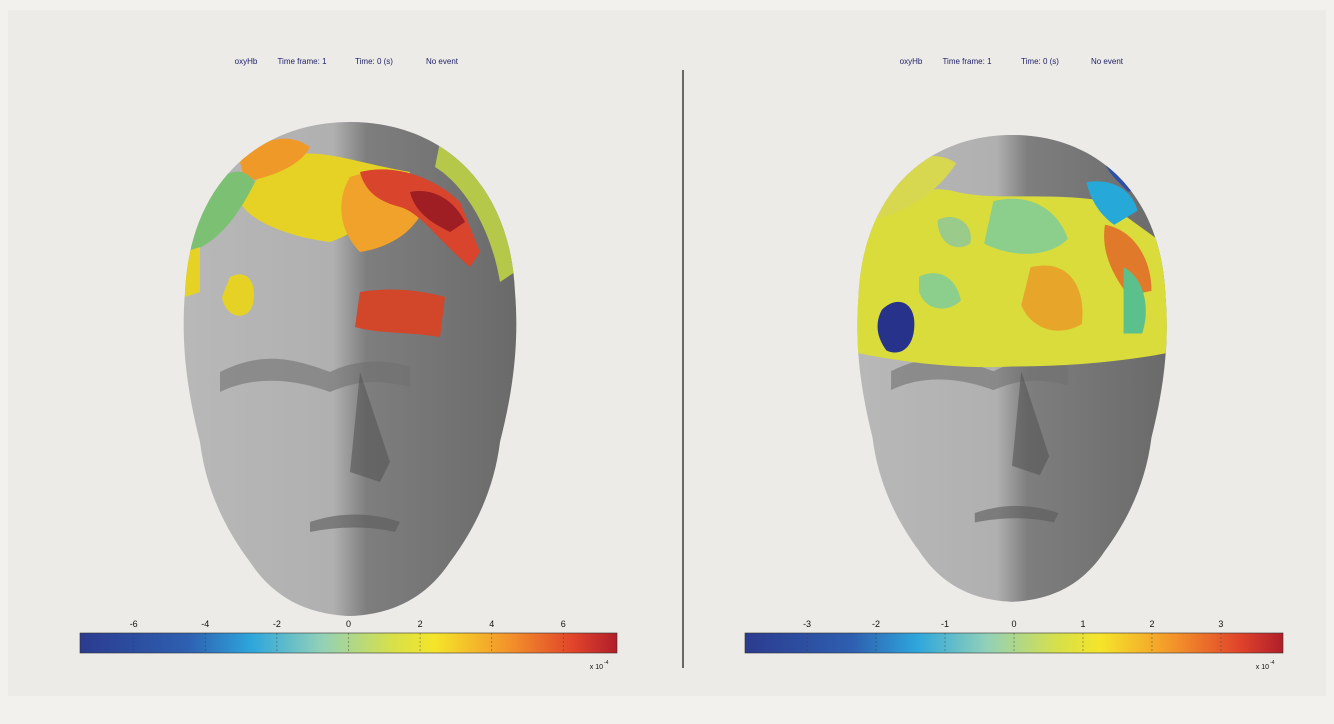 This screenshot has width=1334, height=724. I want to click on tick-label: -4, so click(205, 624).